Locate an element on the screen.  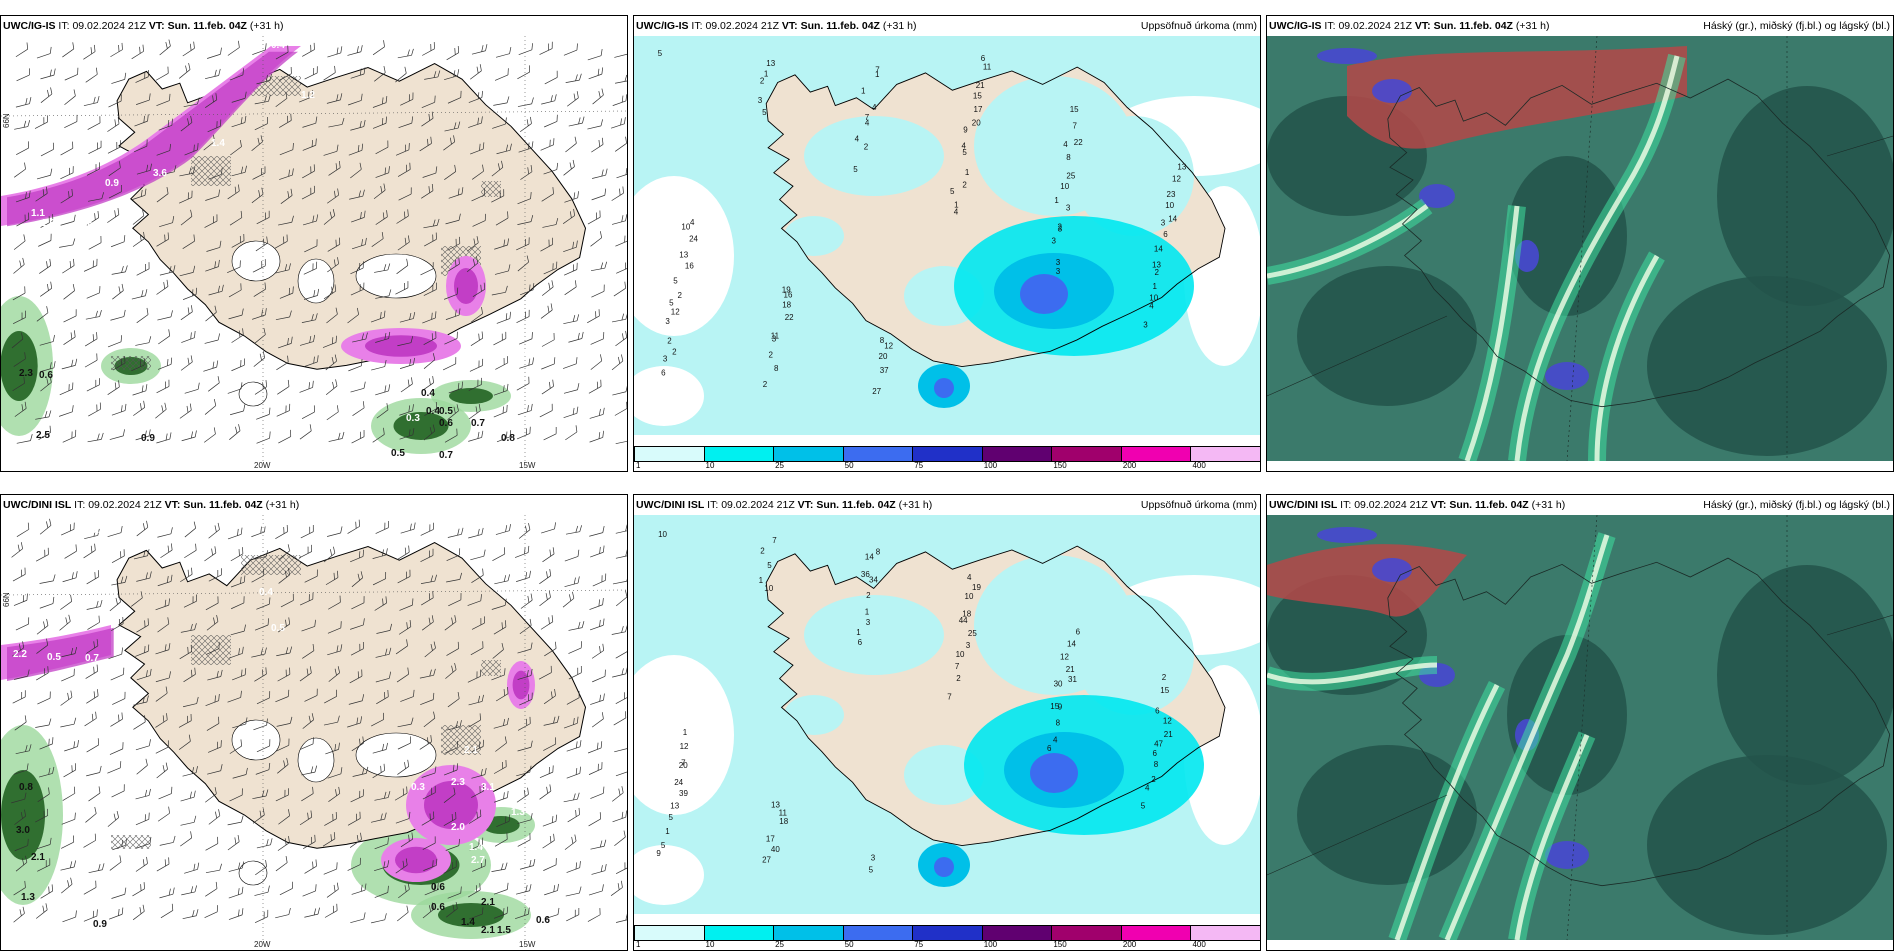
field-title: Uppsöfnuð úrkoma (mm) is located at coordinates (1199, 505).